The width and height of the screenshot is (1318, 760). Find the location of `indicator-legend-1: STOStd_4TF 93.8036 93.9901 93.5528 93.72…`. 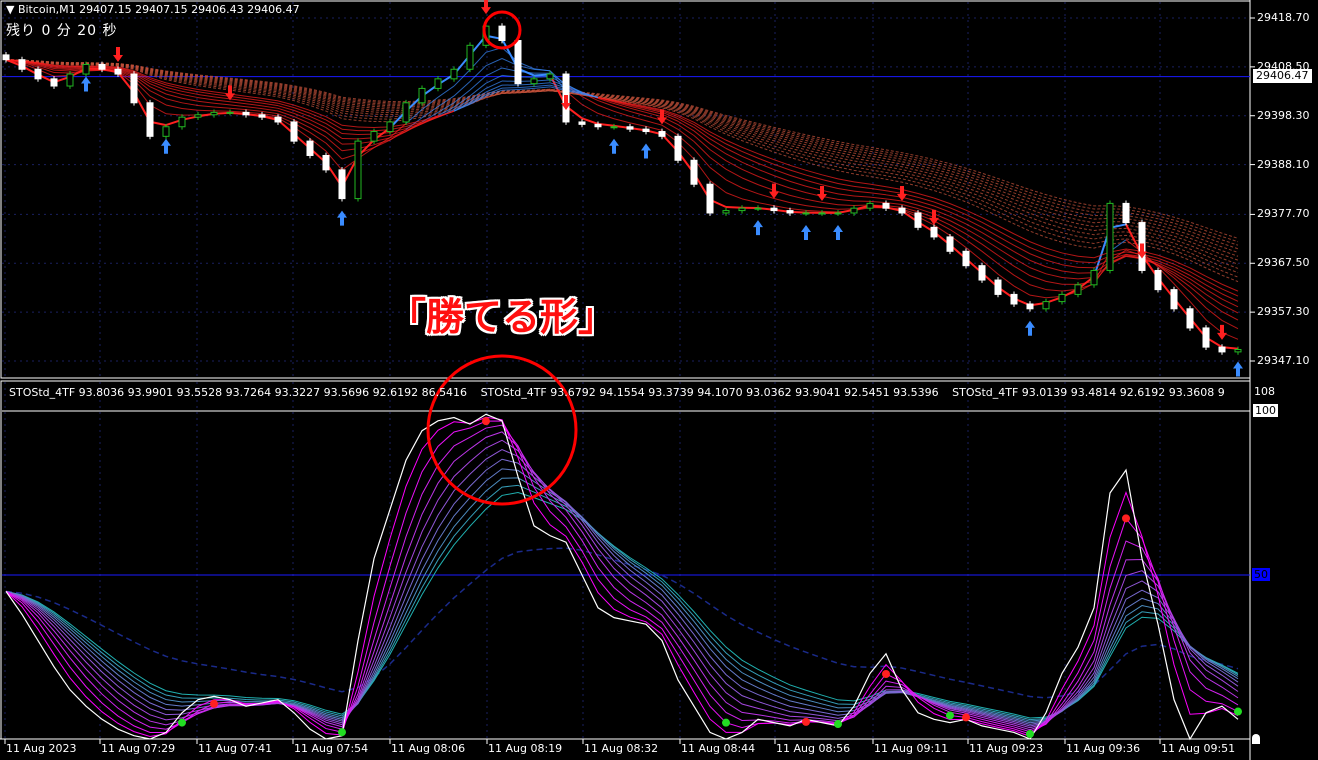

indicator-legend-1: STOStd_4TF 93.8036 93.9901 93.5528 93.72… is located at coordinates (238, 392).